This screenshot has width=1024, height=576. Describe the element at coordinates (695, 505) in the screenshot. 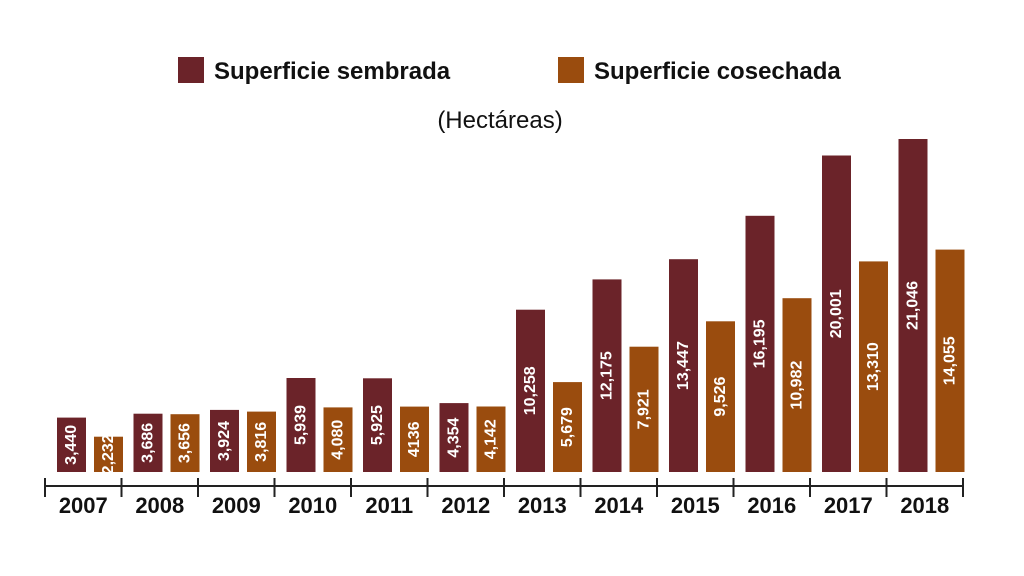

I see `x-tick-label-2015: 2015` at that location.